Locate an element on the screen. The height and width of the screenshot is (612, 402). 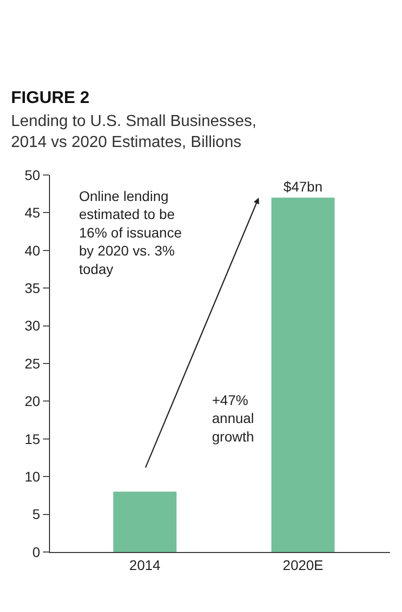
y-tick-label: 35 is located at coordinates (32, 288).